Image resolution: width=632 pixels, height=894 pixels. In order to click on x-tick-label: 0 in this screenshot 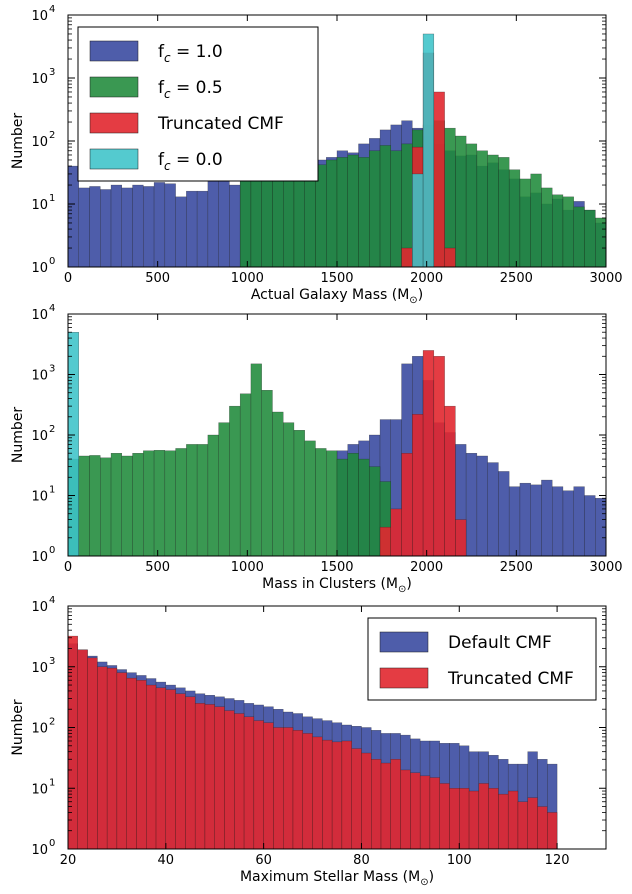, I will do `click(68, 567)`.